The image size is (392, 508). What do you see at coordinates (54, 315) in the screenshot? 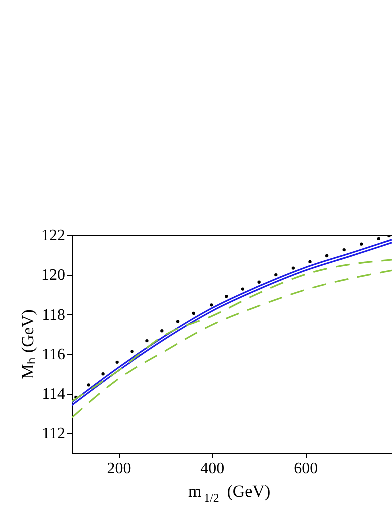
I see `y-tick-label: 118` at bounding box center [54, 315].